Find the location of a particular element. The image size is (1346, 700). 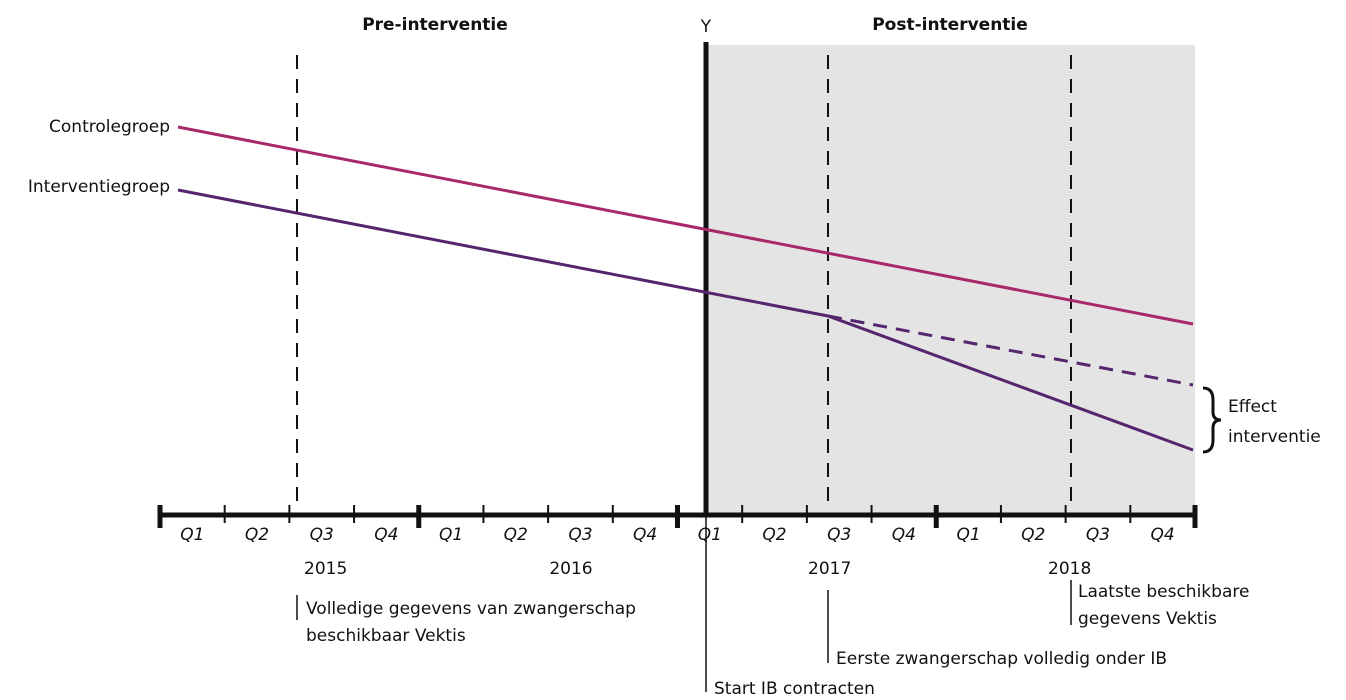

axis-label: Y is located at coordinates (706, 27).